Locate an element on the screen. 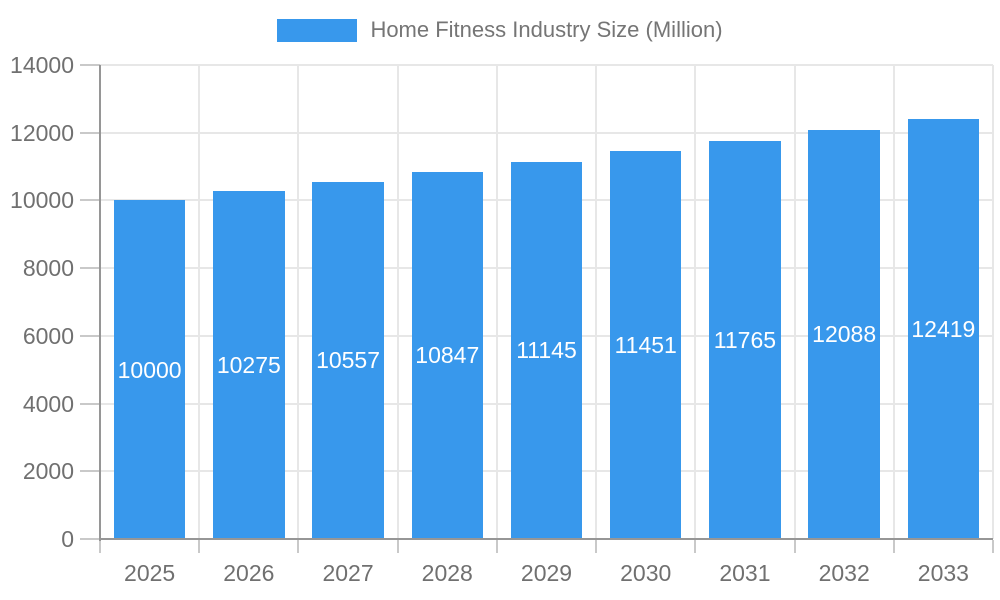 This screenshot has height=600, width=1000. x-tick-label: 2025 is located at coordinates (150, 573).